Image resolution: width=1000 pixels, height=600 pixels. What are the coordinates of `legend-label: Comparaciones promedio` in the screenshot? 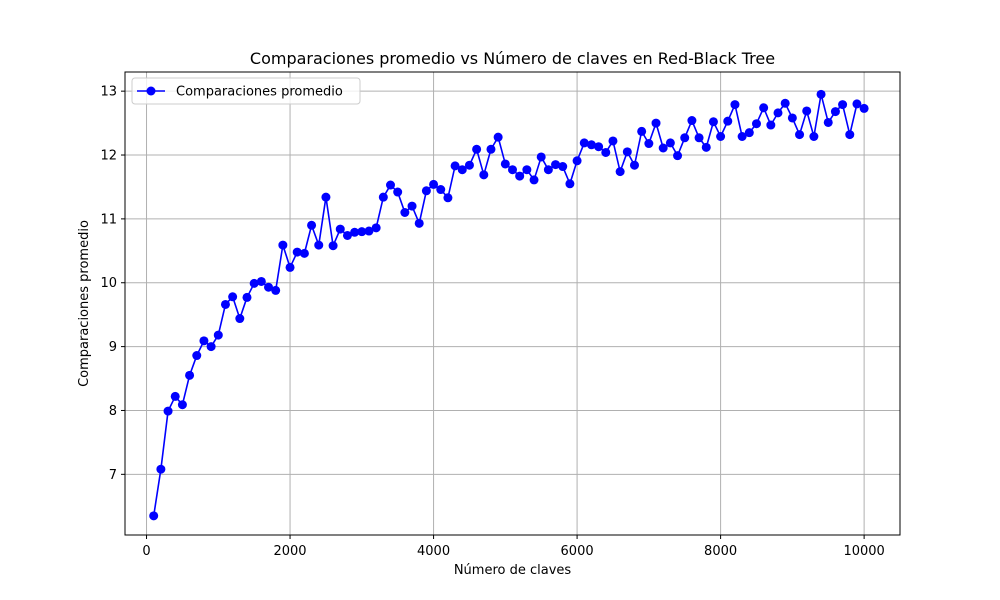 It's located at (259, 92).